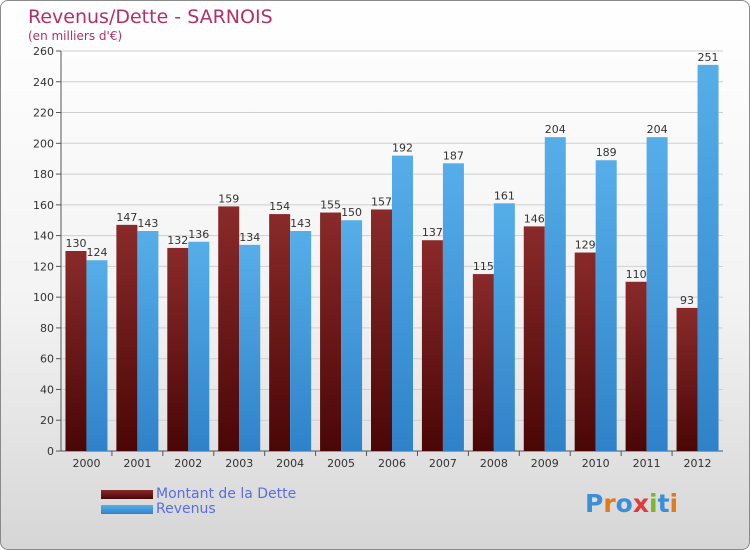 The height and width of the screenshot is (550, 750). What do you see at coordinates (43, 113) in the screenshot?
I see `y-tick-label: 220` at bounding box center [43, 113].